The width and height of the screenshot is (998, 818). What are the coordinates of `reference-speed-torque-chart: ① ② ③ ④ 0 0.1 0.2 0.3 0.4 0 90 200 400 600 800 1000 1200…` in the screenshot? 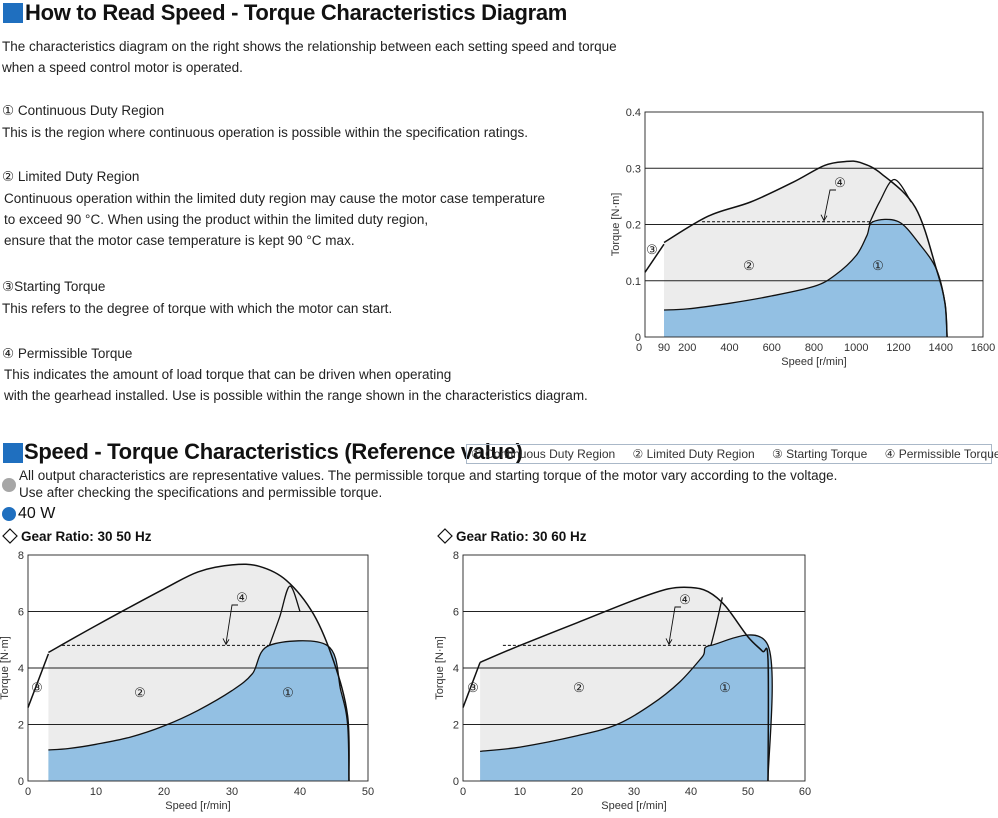 It's located at (802, 237).